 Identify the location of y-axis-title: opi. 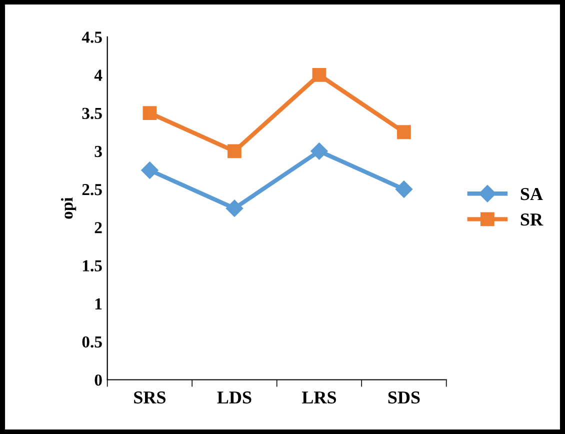
(68, 208).